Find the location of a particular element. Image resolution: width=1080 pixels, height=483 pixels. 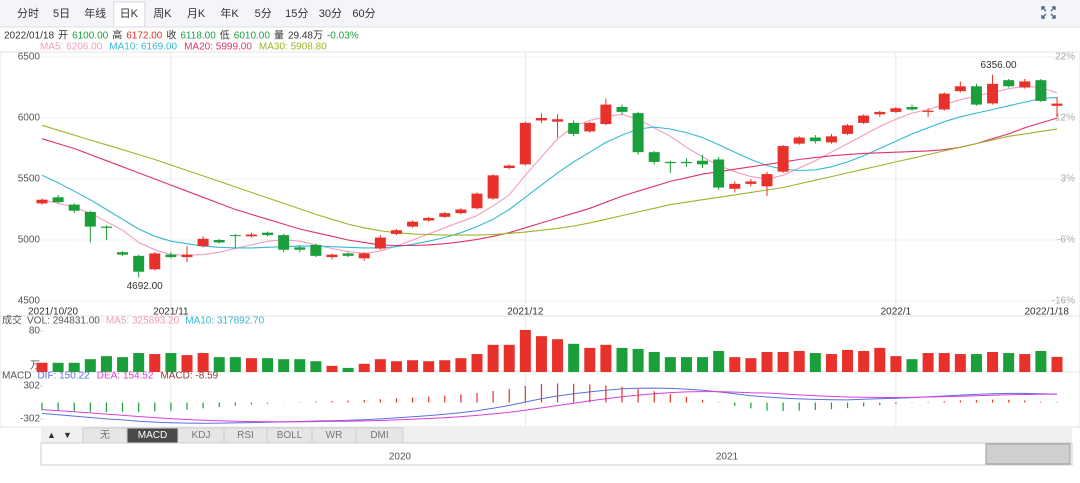

info-item: -0.03% is located at coordinates (343, 36).